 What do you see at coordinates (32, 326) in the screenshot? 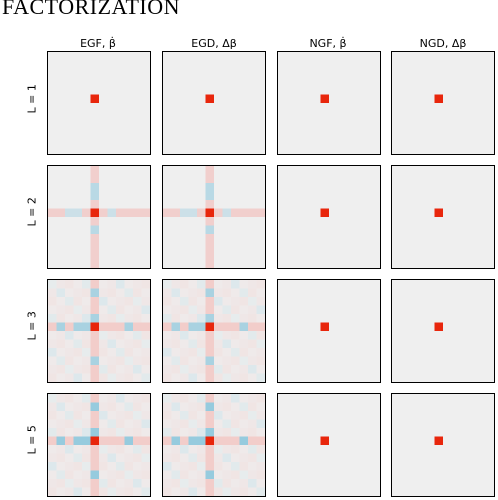
I see `row-label-l3: L = 3` at bounding box center [32, 326].